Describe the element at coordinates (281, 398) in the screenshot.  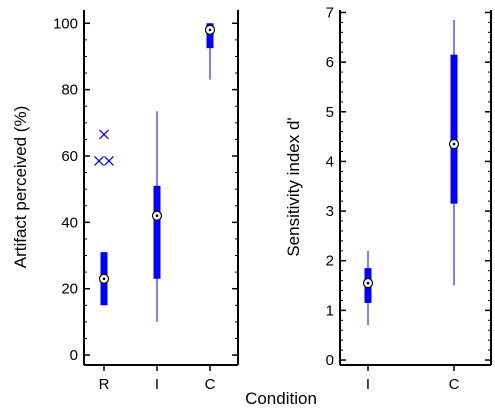
I see `x-axis-label-condition: Condition` at that location.